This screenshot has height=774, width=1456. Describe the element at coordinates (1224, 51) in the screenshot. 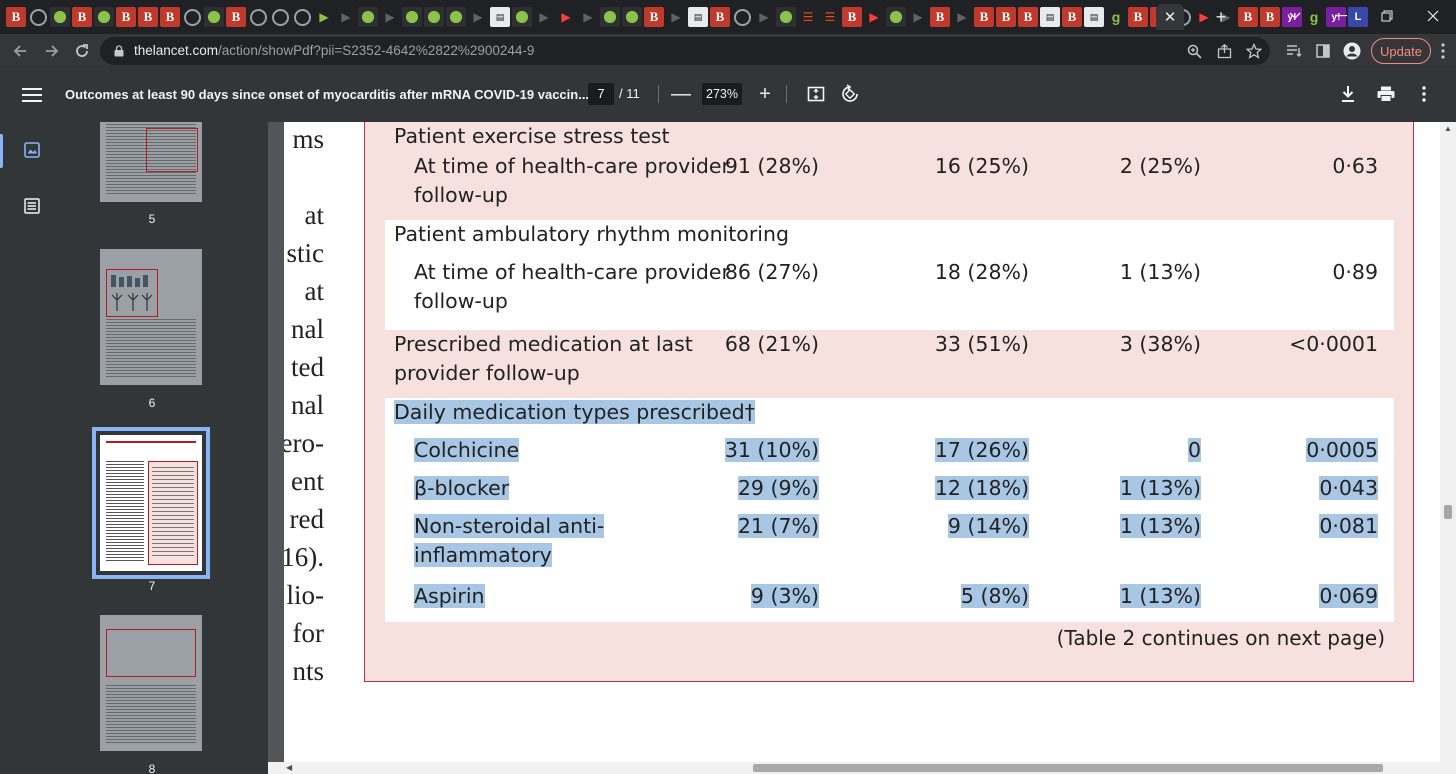

I see `share-icon` at that location.